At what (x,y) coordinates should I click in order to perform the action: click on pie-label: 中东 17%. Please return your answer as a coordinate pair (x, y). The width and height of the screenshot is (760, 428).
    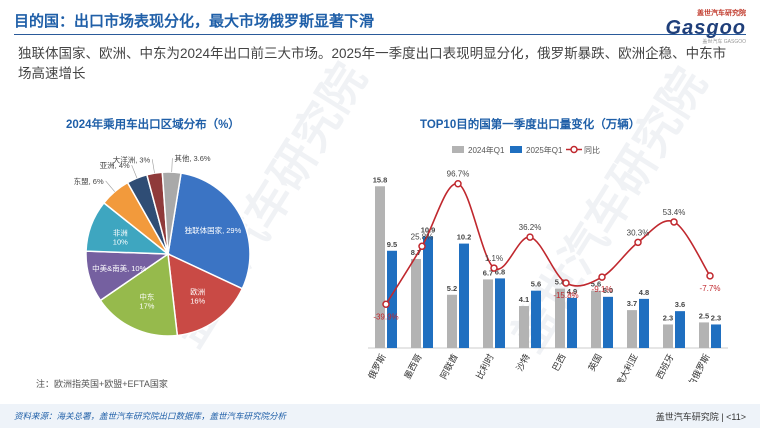
    Looking at the image, I should click on (147, 300).